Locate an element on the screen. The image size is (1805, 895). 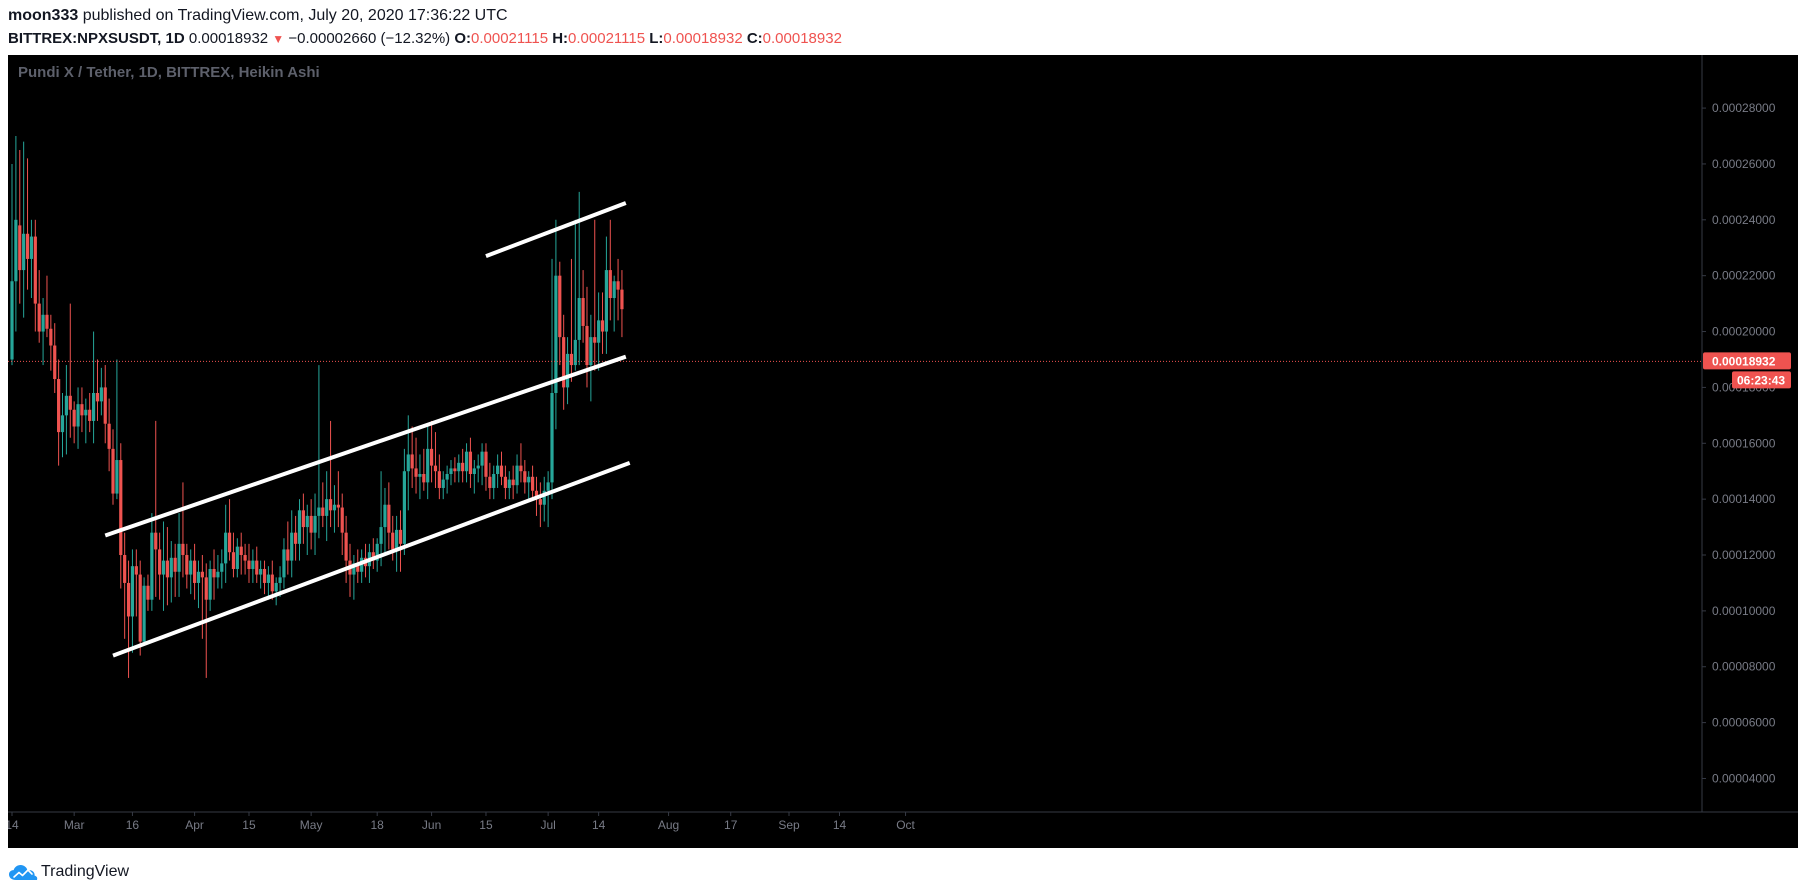
tradingview-brand: TradingView is located at coordinates (85, 871).